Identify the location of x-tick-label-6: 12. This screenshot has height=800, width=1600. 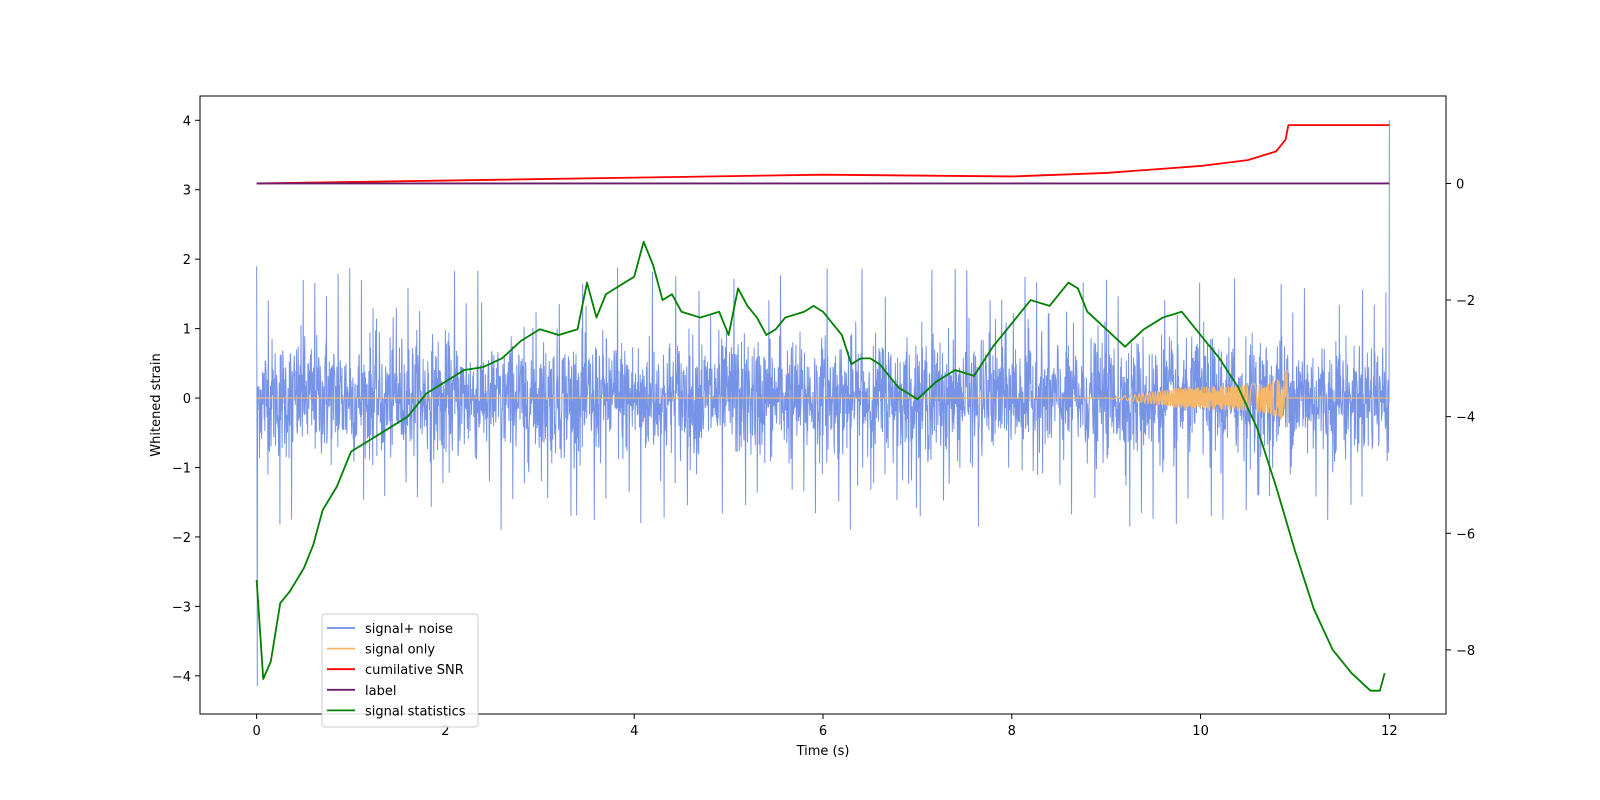
(1389, 731).